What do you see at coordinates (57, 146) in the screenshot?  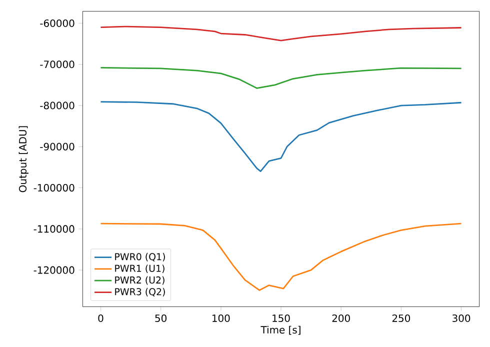 I see `y-tick-label: -90000` at bounding box center [57, 146].